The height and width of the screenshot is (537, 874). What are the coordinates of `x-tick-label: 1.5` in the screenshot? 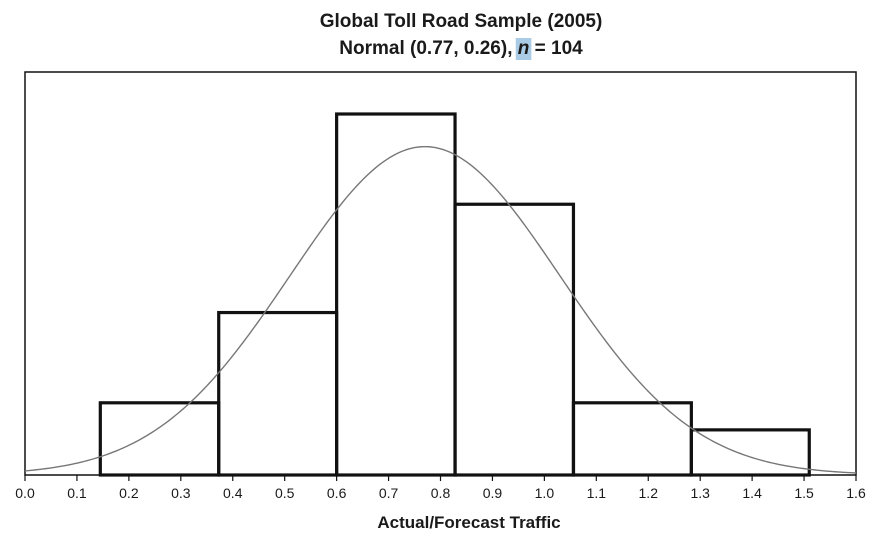 It's located at (804, 493).